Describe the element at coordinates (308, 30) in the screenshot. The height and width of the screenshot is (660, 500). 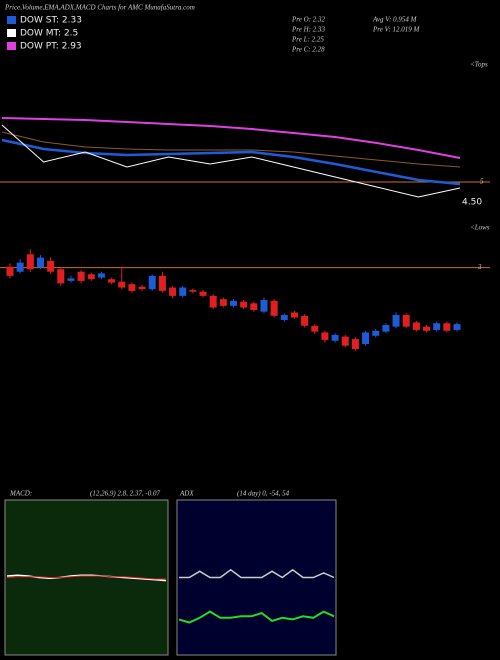
I see `stat: Pre H: 2.33` at that location.